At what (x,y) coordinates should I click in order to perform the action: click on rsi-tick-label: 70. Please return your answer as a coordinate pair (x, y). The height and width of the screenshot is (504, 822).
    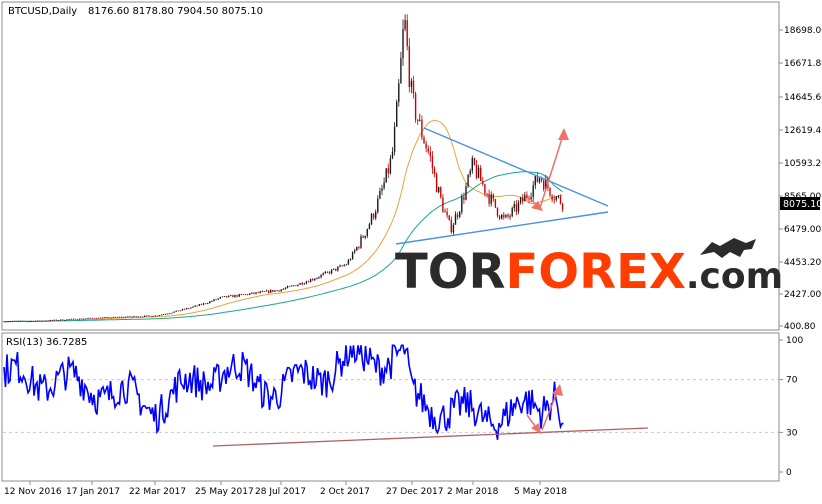
    Looking at the image, I should click on (792, 381).